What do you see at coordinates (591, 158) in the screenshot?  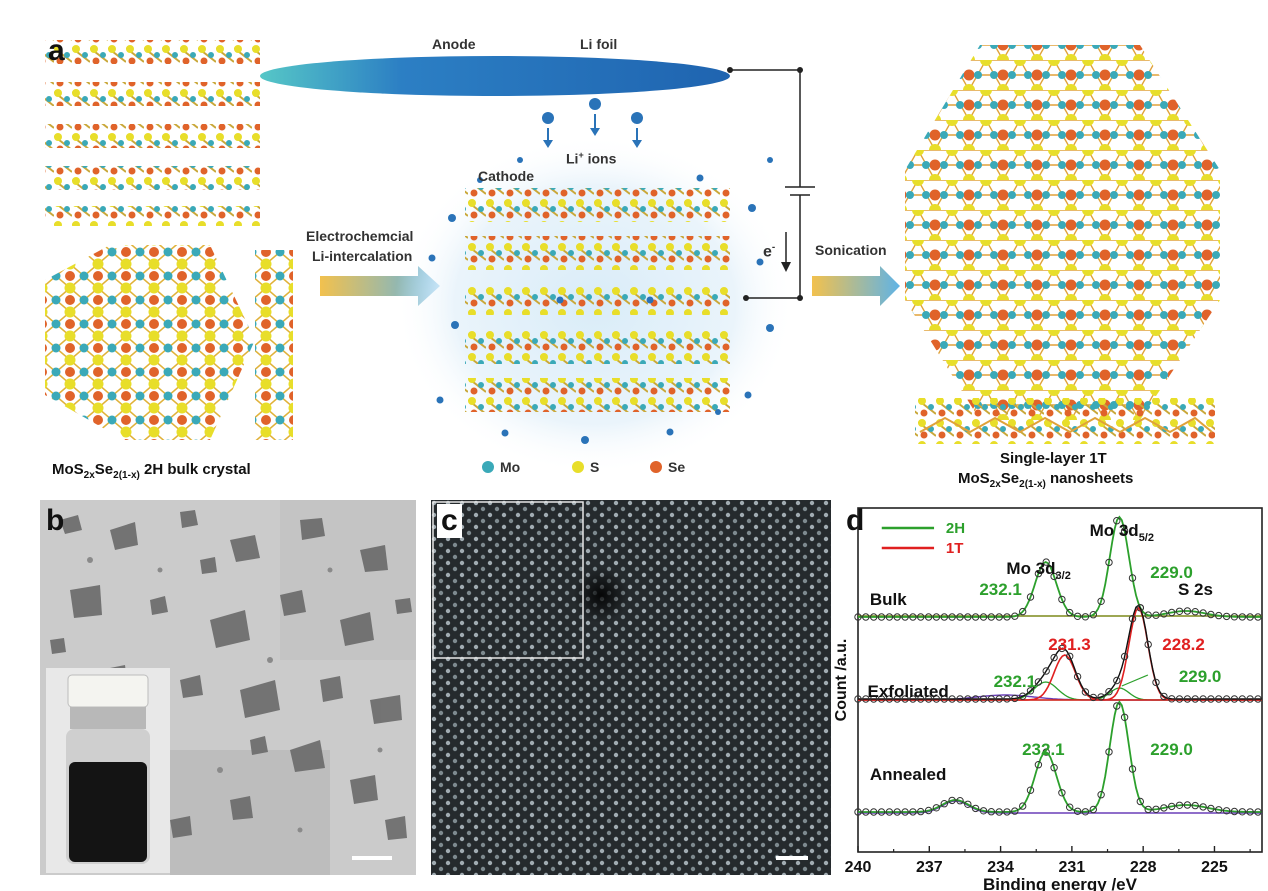 I see `li-ions-label: Li+ ions` at bounding box center [591, 158].